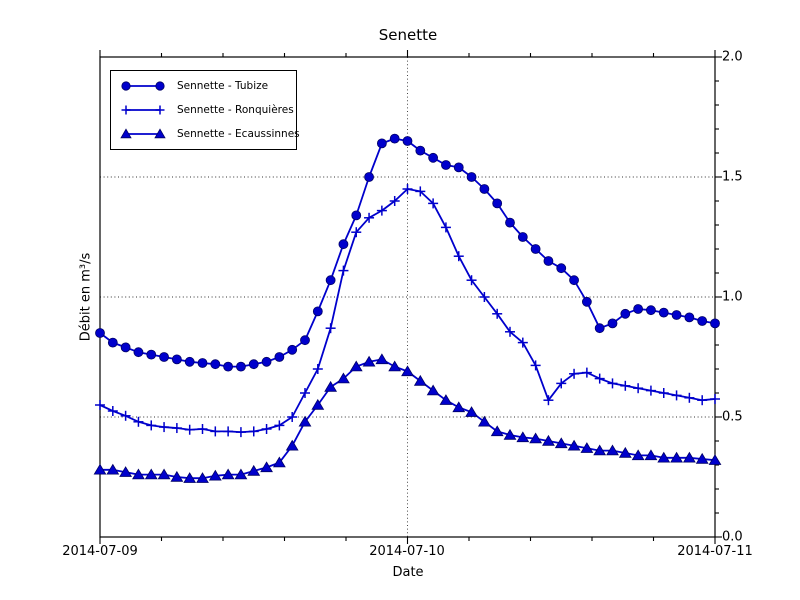 Image resolution: width=800 pixels, height=600 pixels. I want to click on legend-marker-circle-icon, so click(143, 86).